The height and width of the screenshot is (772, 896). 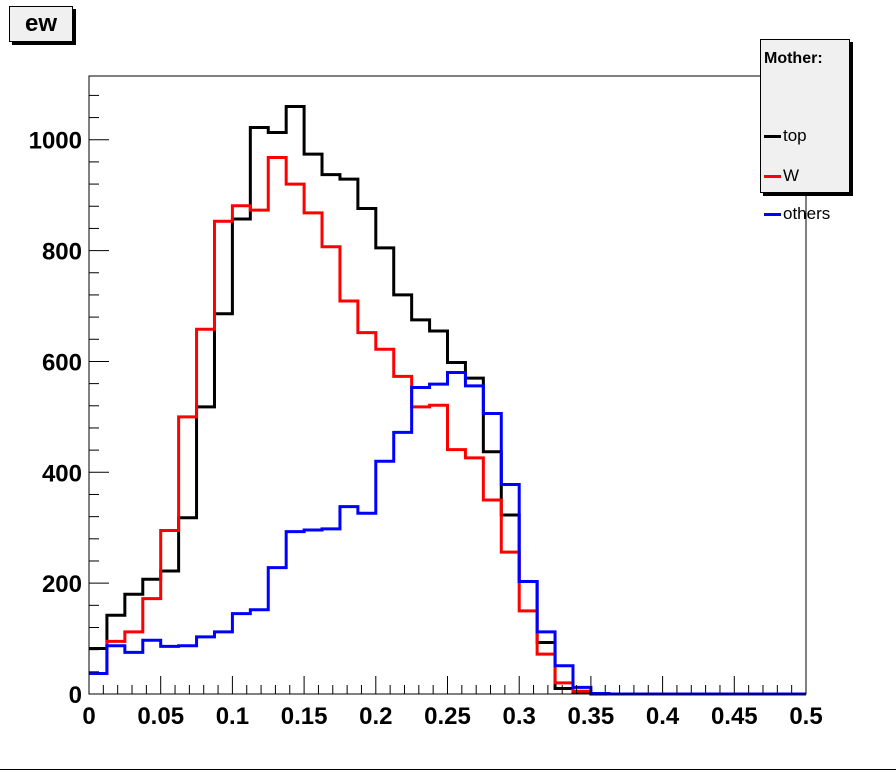 I want to click on legend-swatch-others, so click(x=772, y=214).